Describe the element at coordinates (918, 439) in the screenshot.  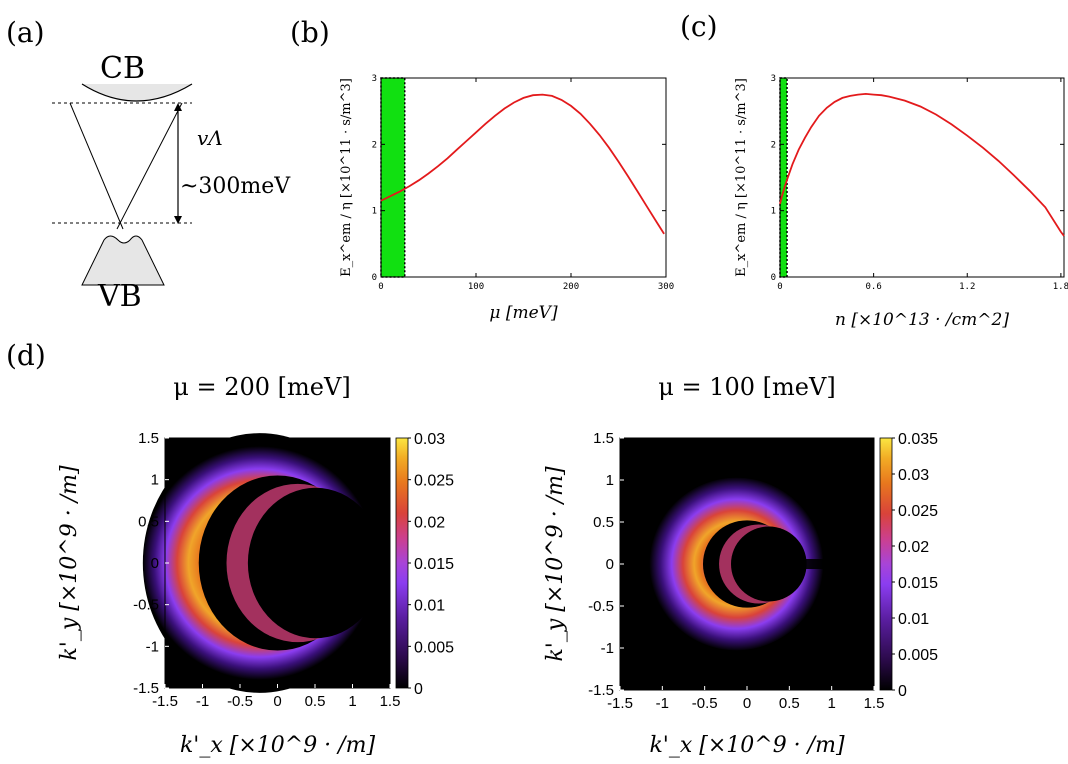
I see `colorbar-tick-label: 0.035` at that location.